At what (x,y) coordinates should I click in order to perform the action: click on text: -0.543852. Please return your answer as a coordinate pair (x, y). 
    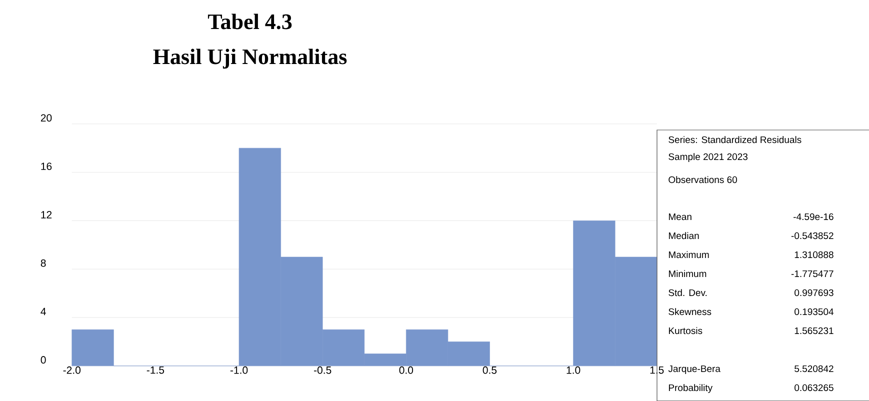
    Looking at the image, I should click on (812, 236).